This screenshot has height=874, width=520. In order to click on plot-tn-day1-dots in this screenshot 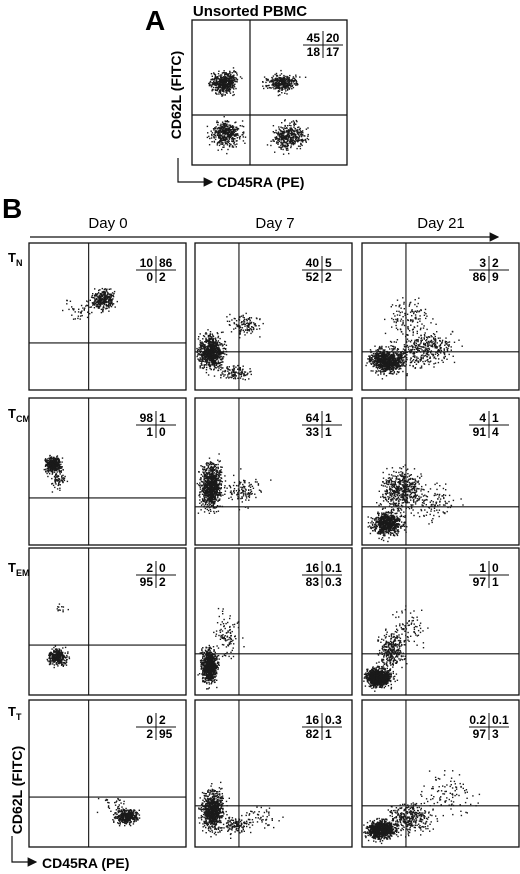, I will do `click(230, 346)`.